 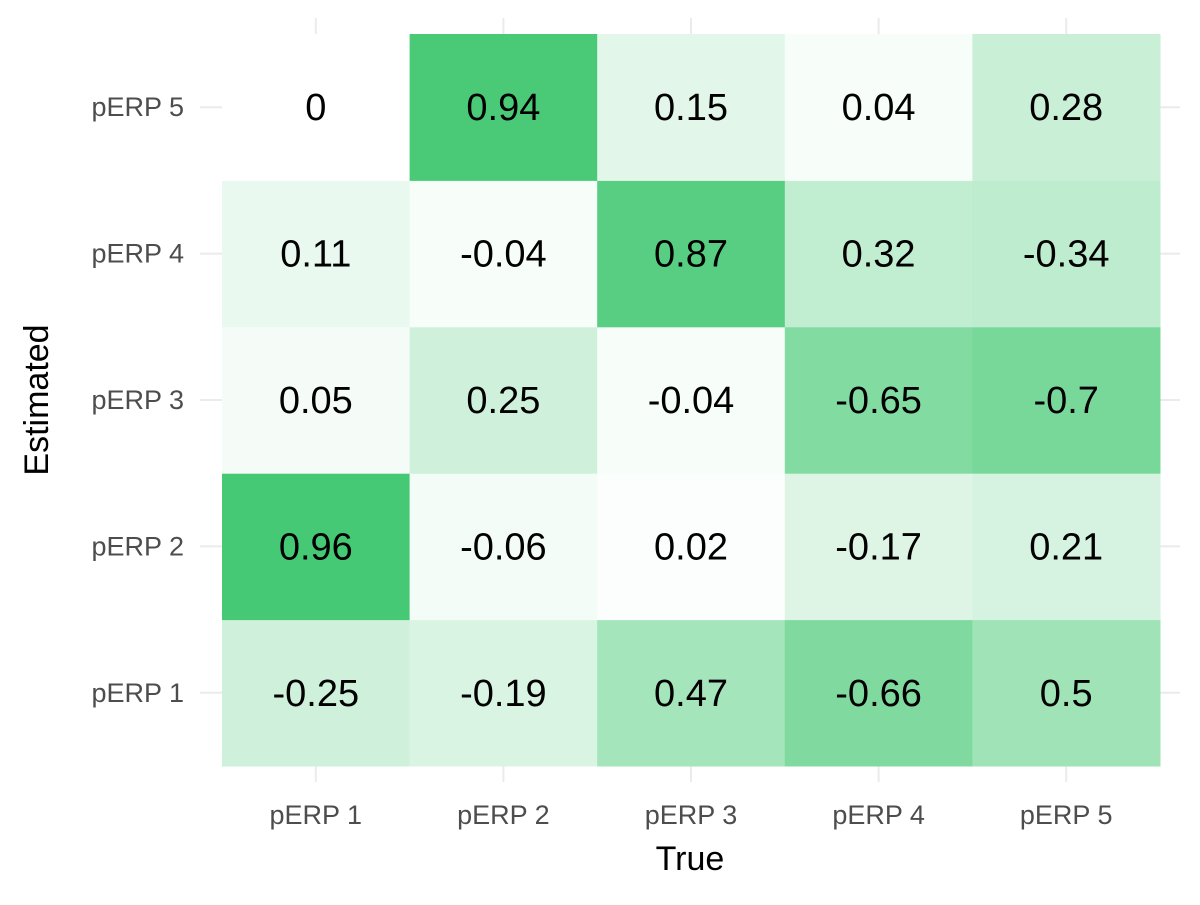 I want to click on x-axis-title: True, so click(x=690, y=859).